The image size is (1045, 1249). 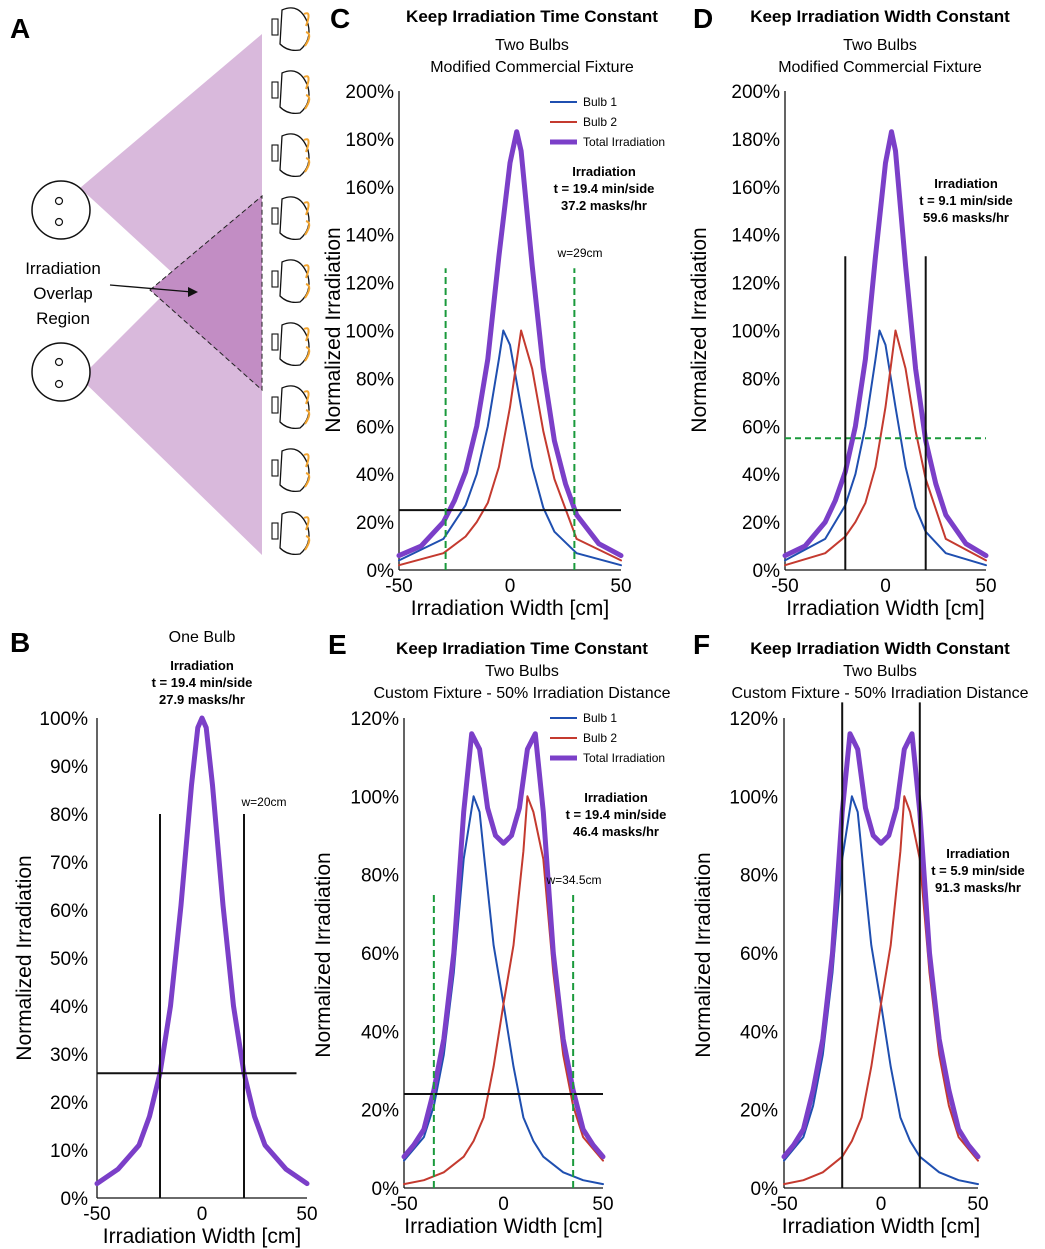 I want to click on irradiation-annotation: t = 19.4 min/side, so click(x=202, y=682).